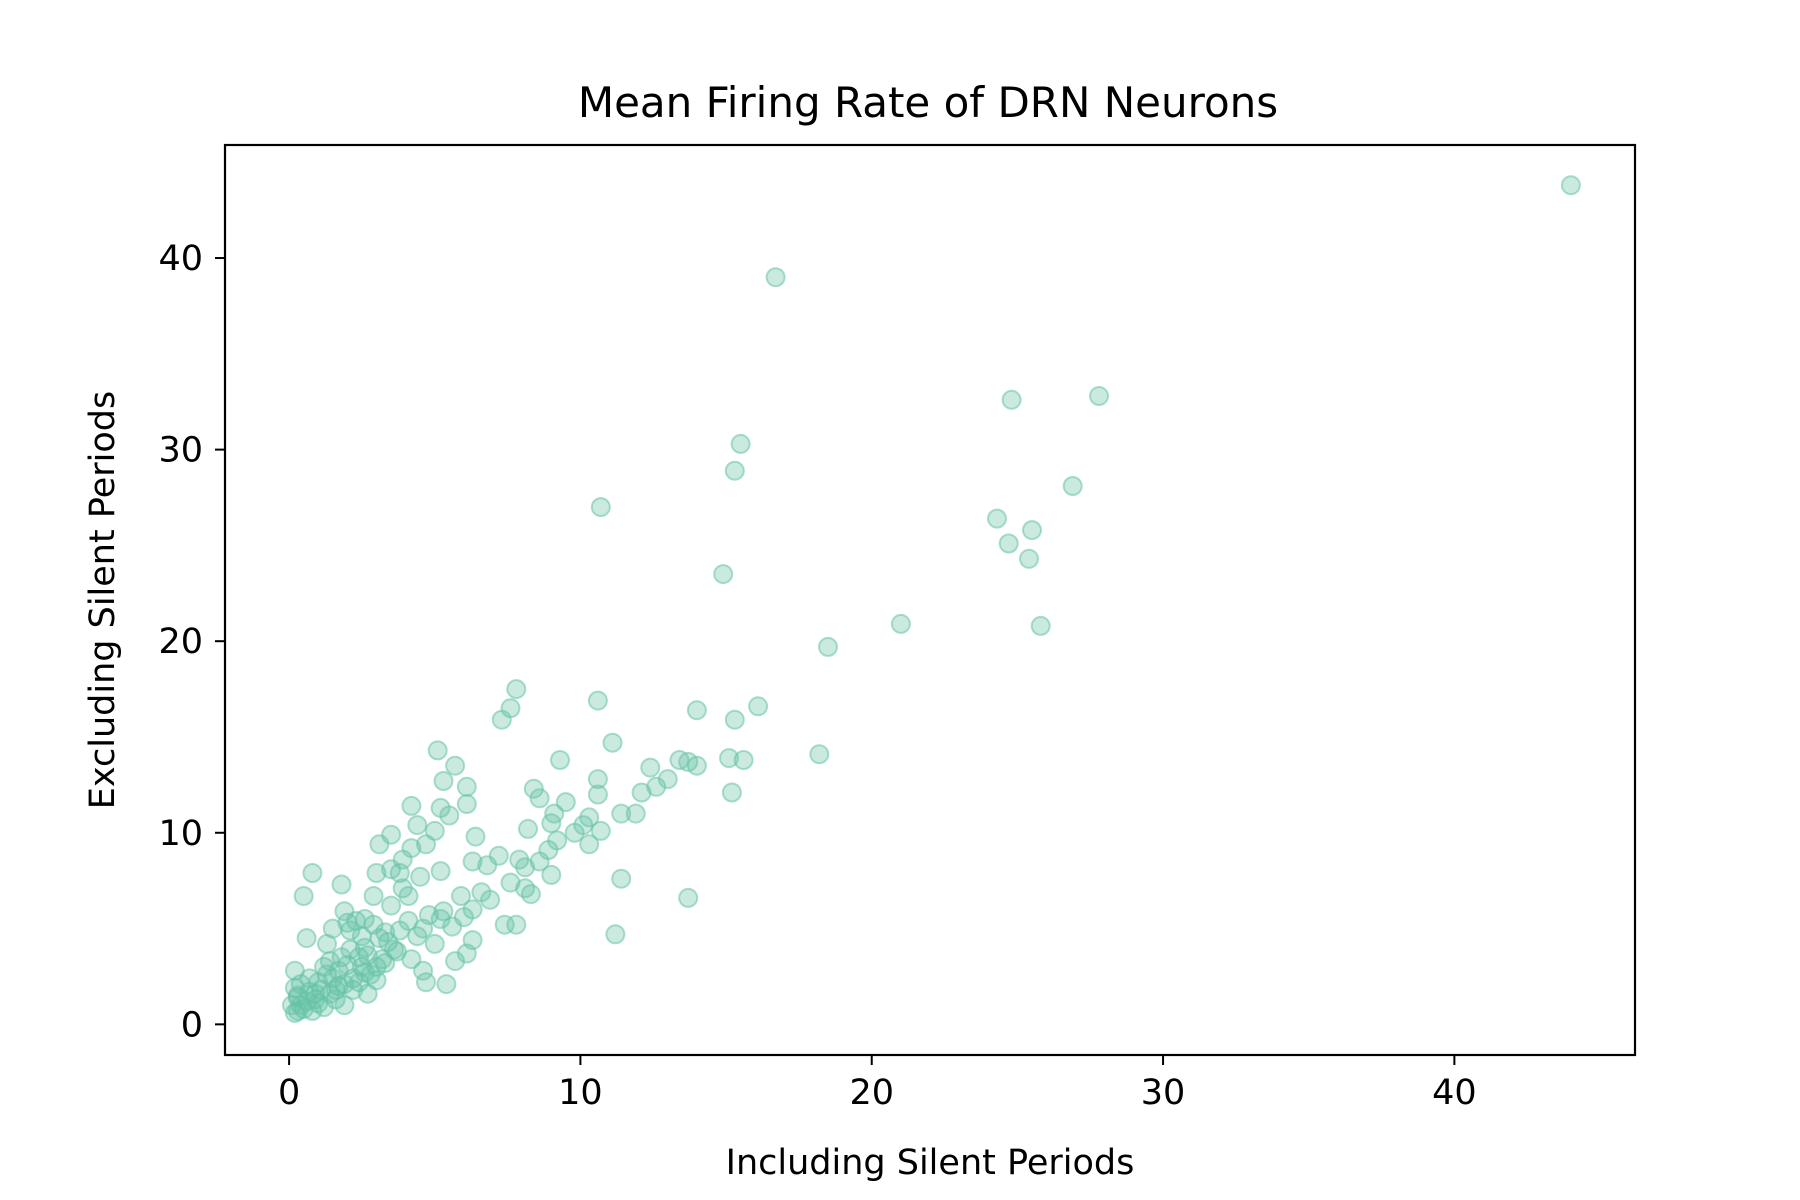 The image size is (1800, 1200). Describe the element at coordinates (180, 451) in the screenshot. I see `y-tick-label: 30` at that location.